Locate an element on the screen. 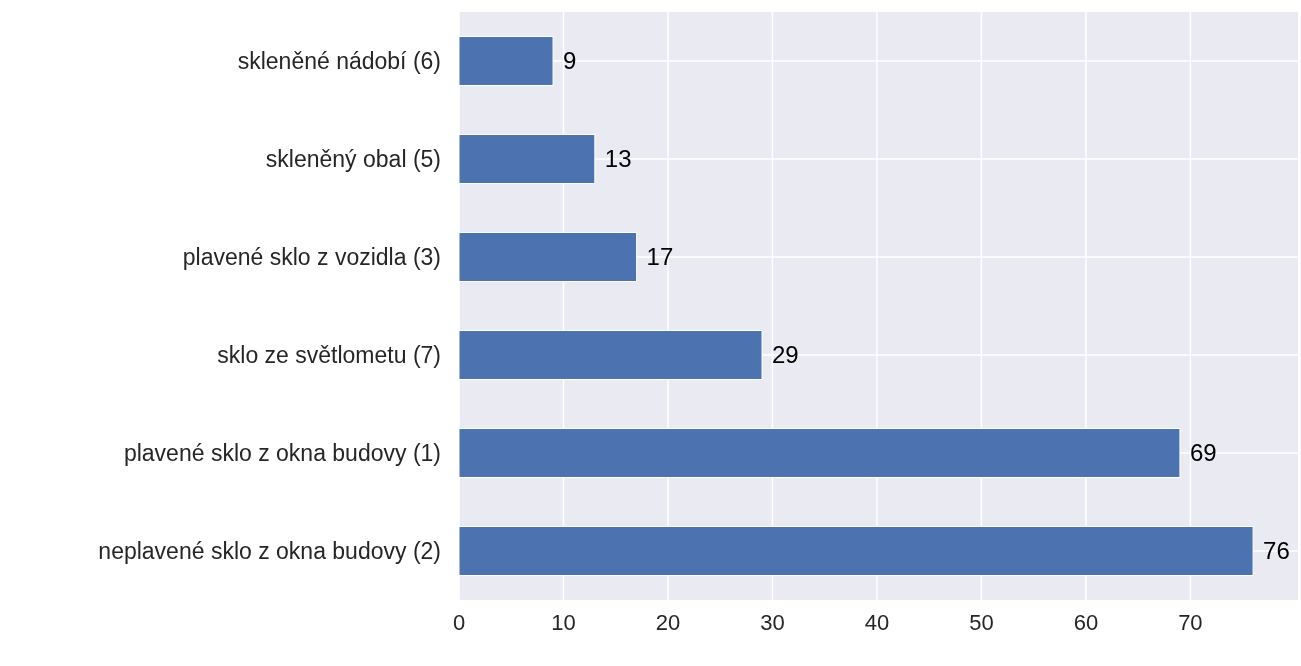 This screenshot has height=666, width=1301. x-tick-label: 20 is located at coordinates (668, 622).